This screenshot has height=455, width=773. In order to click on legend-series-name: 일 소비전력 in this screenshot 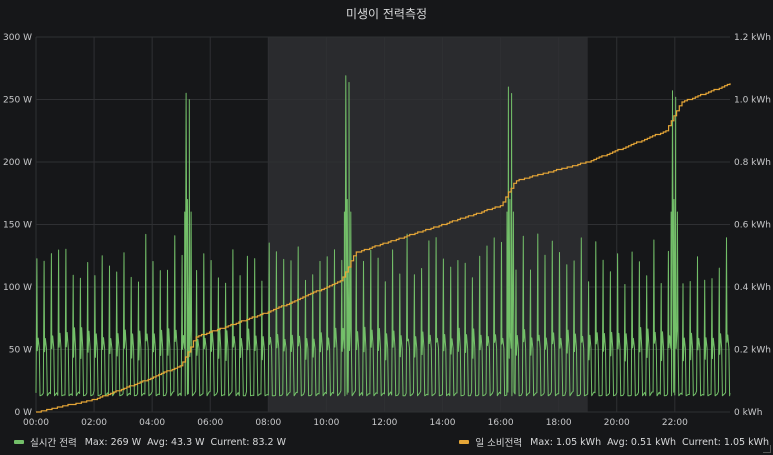, I will do `click(499, 443)`.